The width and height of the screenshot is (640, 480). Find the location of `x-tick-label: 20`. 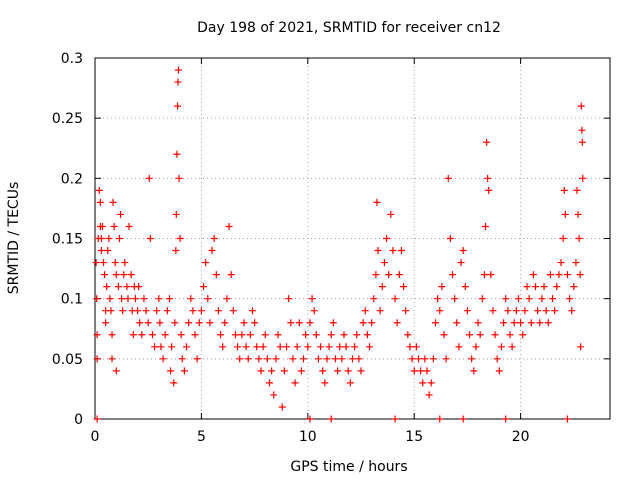

x-tick-label: 20 is located at coordinates (521, 437).